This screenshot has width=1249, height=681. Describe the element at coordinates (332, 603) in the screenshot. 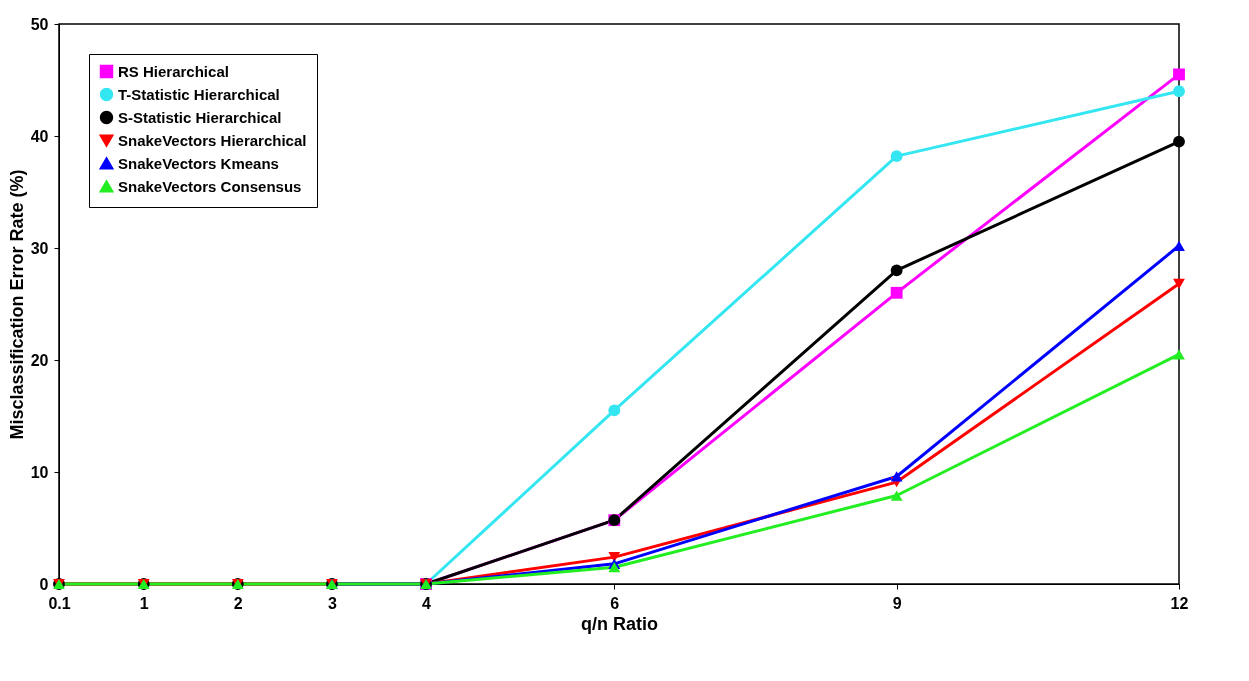

I see `x-tick-label: 3` at that location.